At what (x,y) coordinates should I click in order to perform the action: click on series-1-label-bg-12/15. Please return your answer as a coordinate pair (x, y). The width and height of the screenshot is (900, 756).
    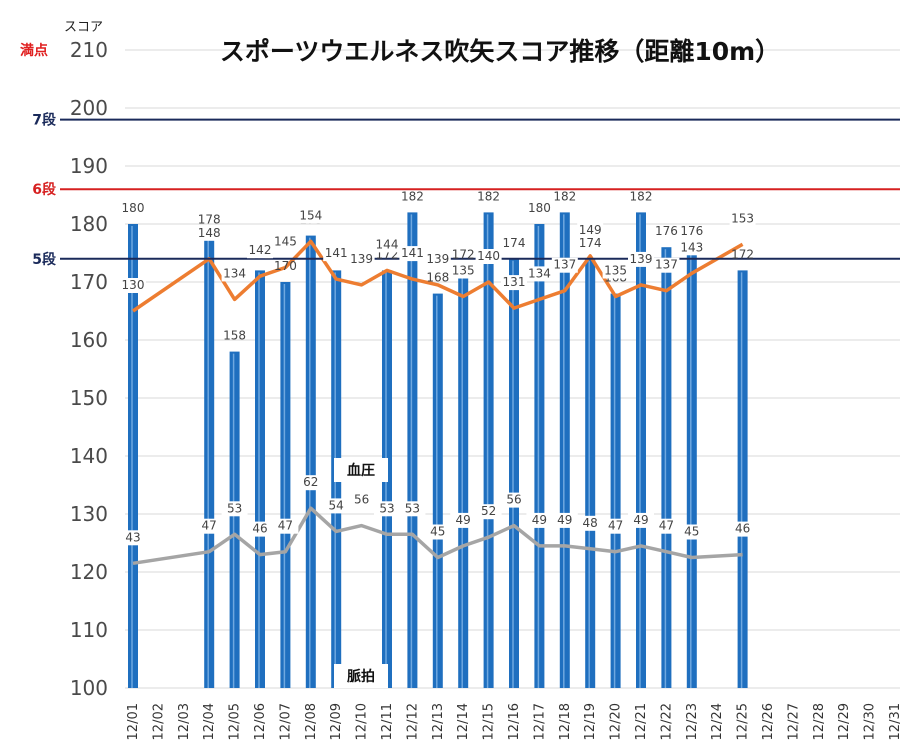
    Looking at the image, I should click on (488, 256).